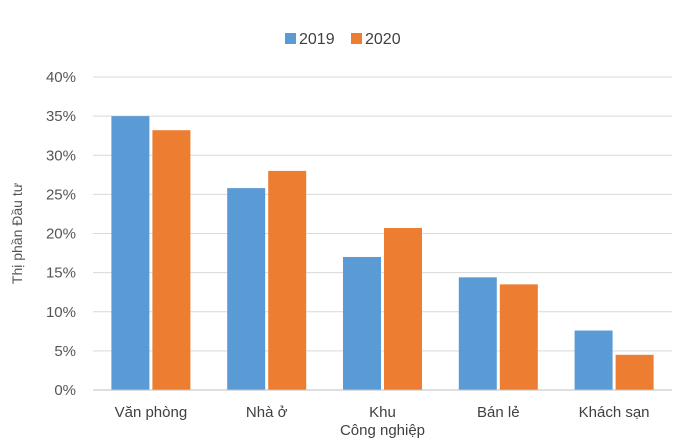 The height and width of the screenshot is (445, 679). What do you see at coordinates (65, 351) in the screenshot?
I see `y-tick-label: 5%` at bounding box center [65, 351].